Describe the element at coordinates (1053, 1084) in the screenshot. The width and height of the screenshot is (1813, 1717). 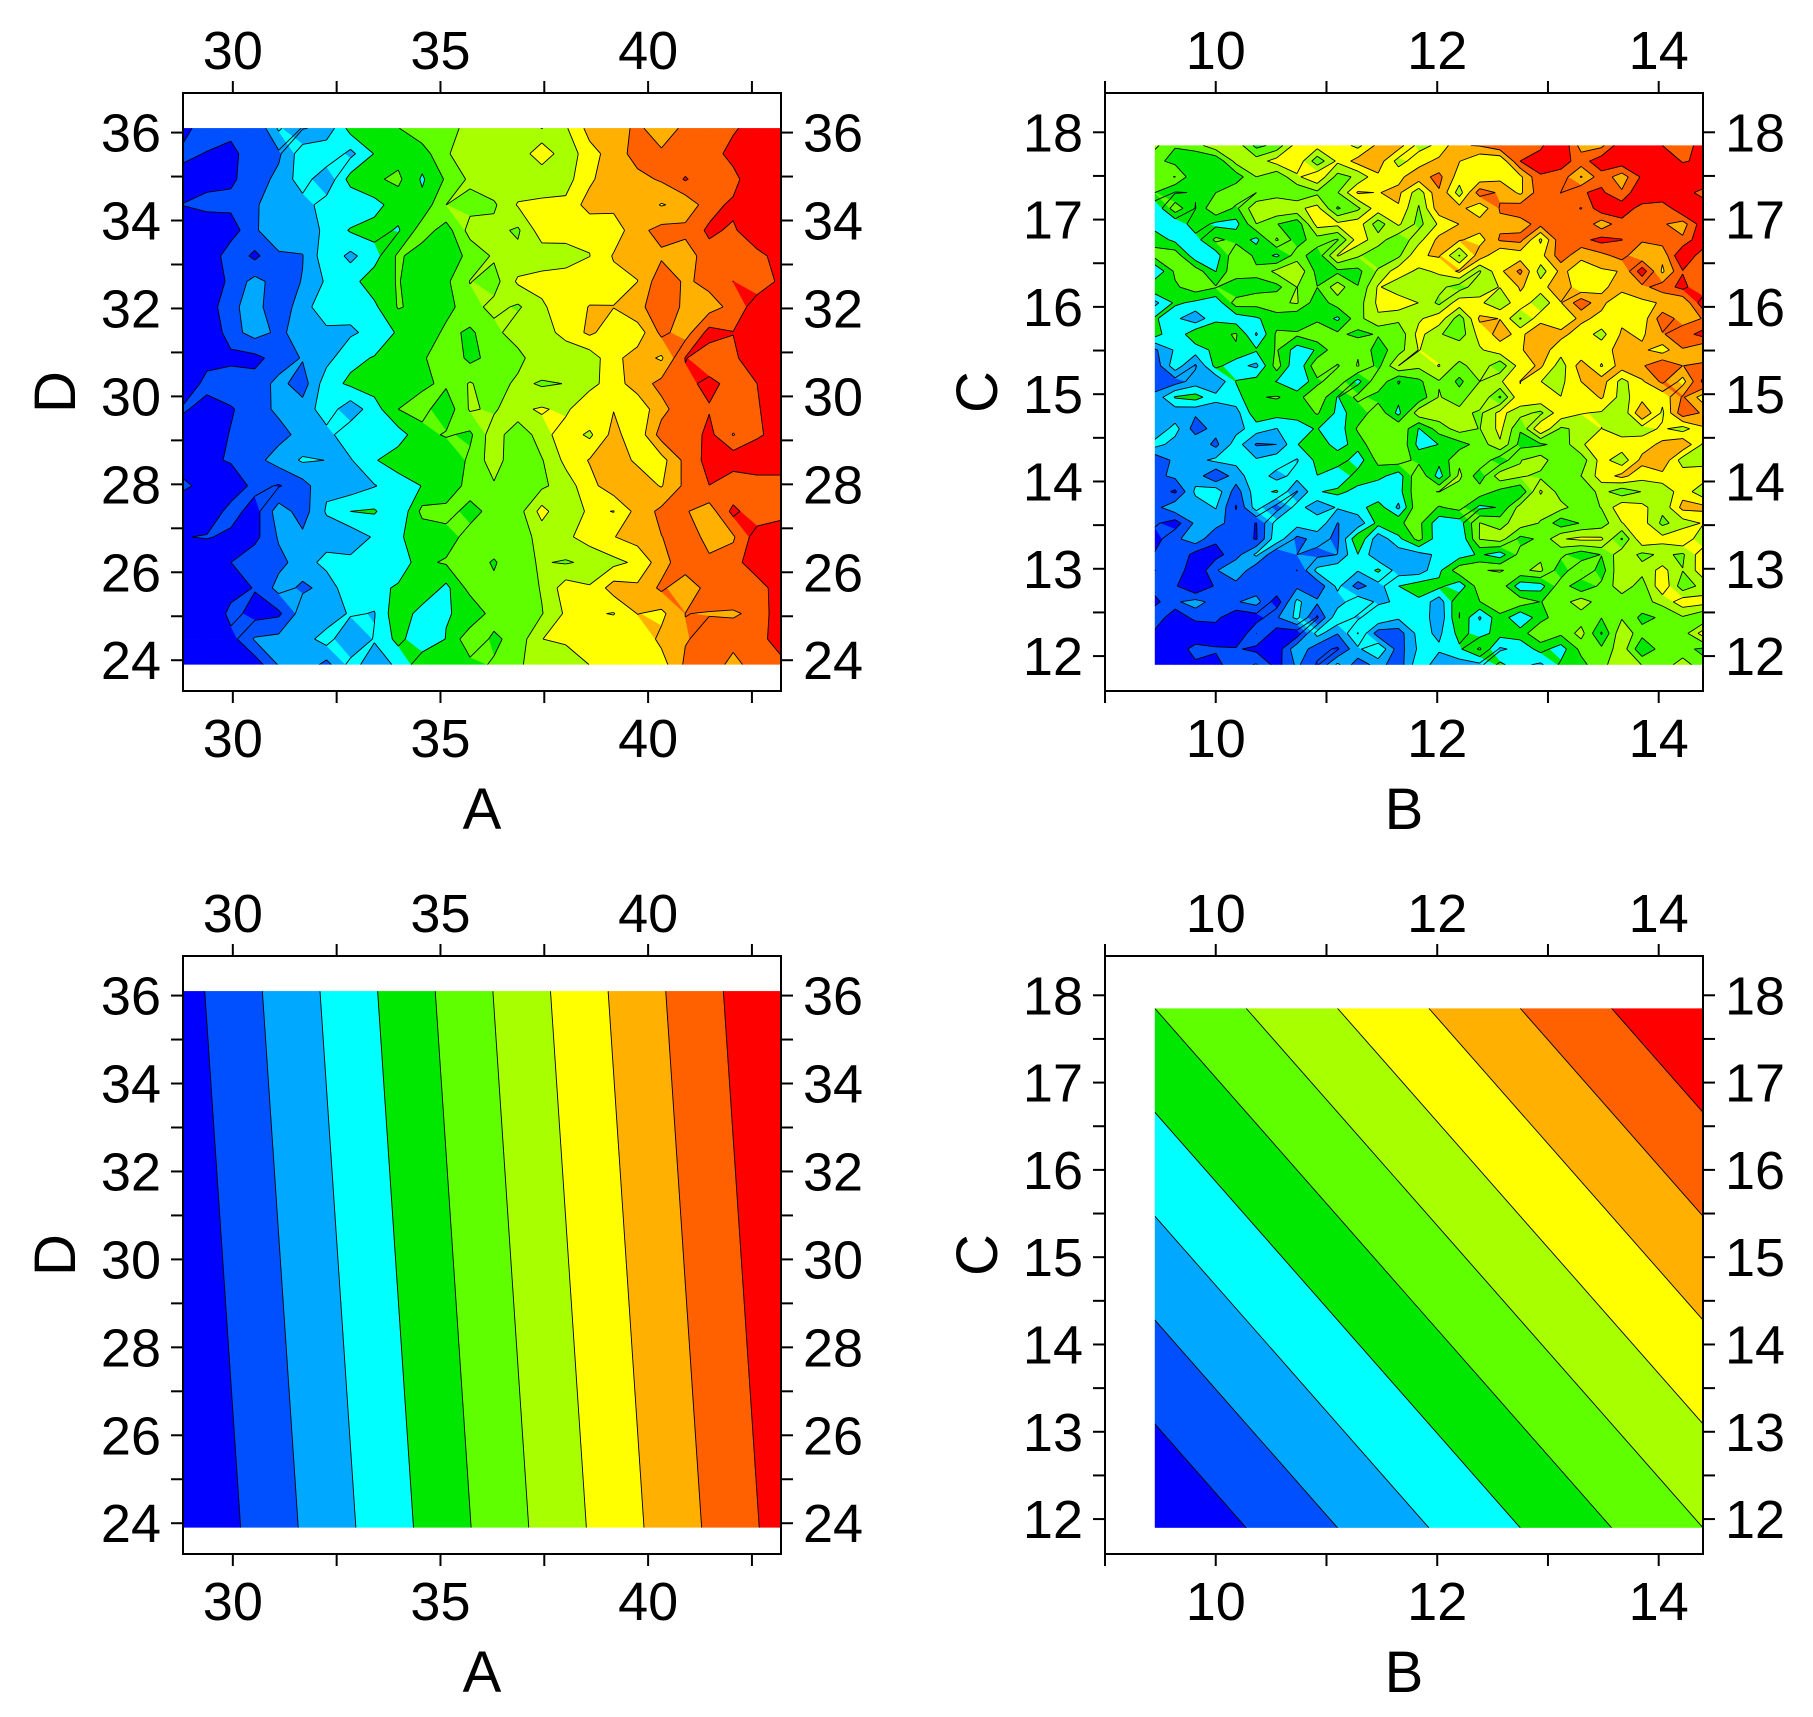
I see `y-tick-label-left: 17` at that location.